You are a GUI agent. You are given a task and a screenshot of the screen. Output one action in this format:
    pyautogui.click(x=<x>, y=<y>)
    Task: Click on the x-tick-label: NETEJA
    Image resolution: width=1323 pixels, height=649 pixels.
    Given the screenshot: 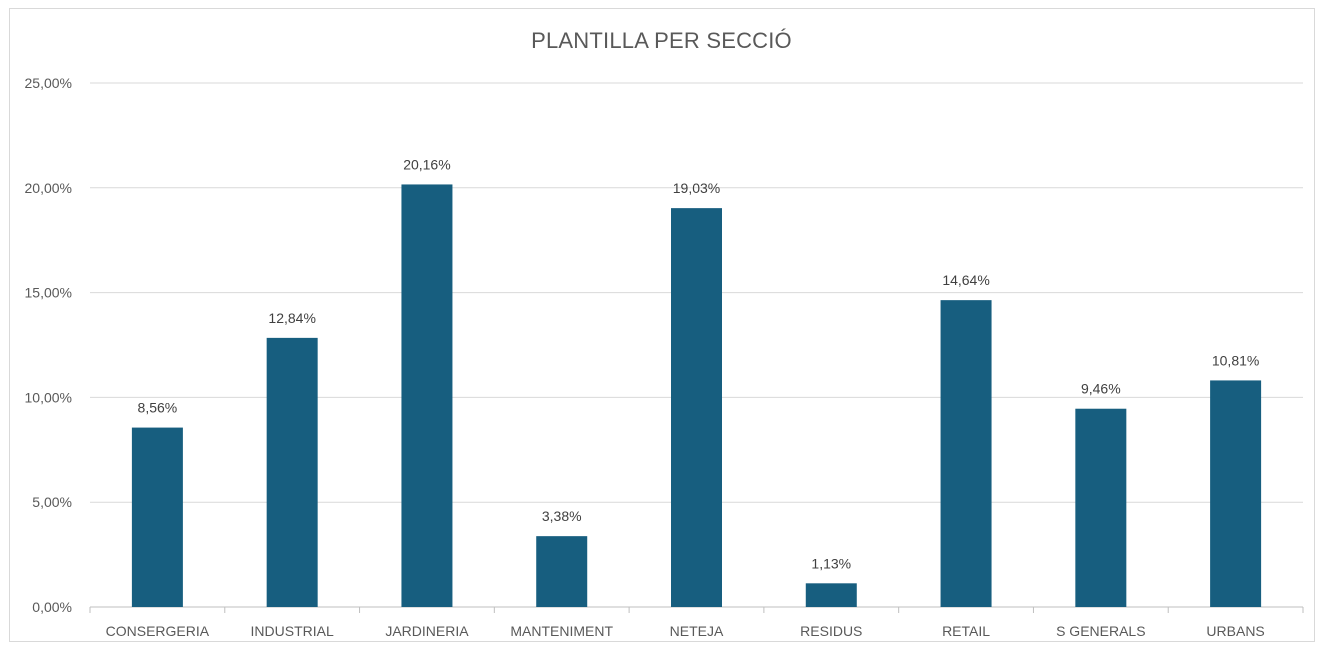 What is the action you would take?
    pyautogui.click(x=697, y=631)
    